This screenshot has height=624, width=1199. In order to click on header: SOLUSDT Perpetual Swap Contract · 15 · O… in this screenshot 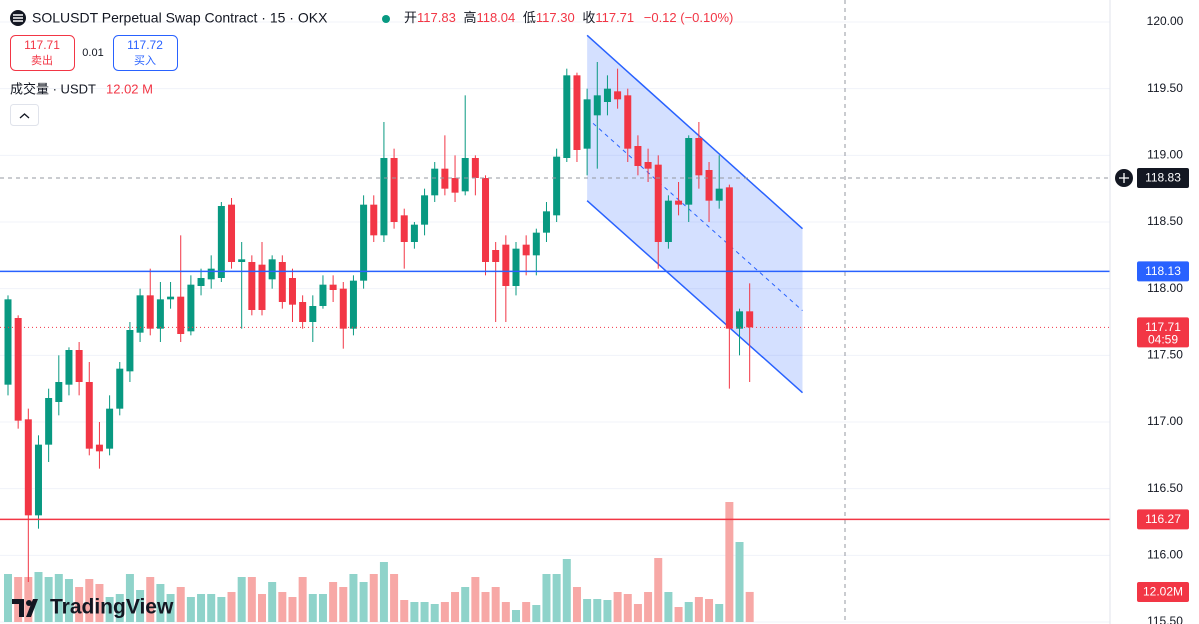, I will do `click(371, 18)`.